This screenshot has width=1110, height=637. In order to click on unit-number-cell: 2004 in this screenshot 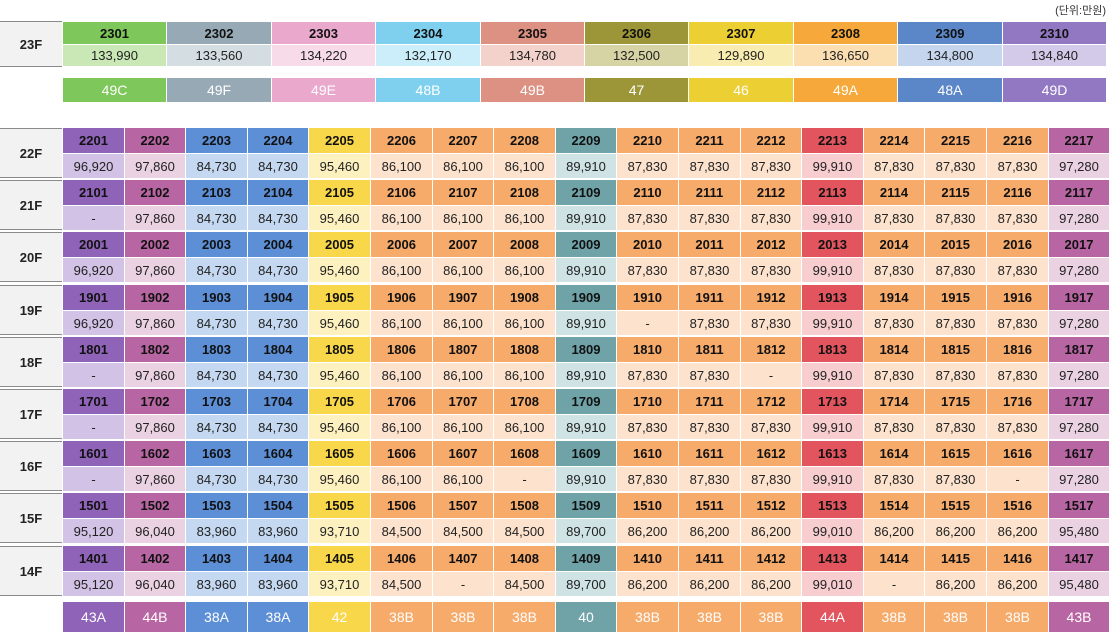, I will do `click(278, 244)`.